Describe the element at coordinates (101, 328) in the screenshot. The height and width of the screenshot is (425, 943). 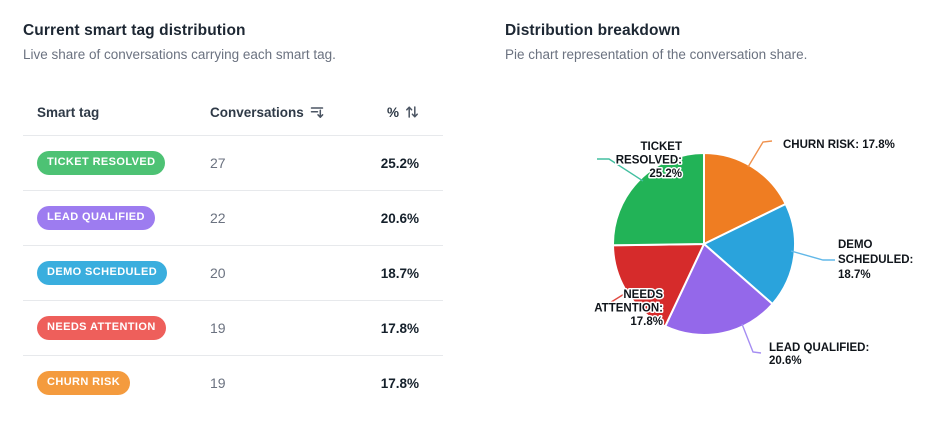
I see `smart-tag-badge: NEEDS ATTENTION` at that location.